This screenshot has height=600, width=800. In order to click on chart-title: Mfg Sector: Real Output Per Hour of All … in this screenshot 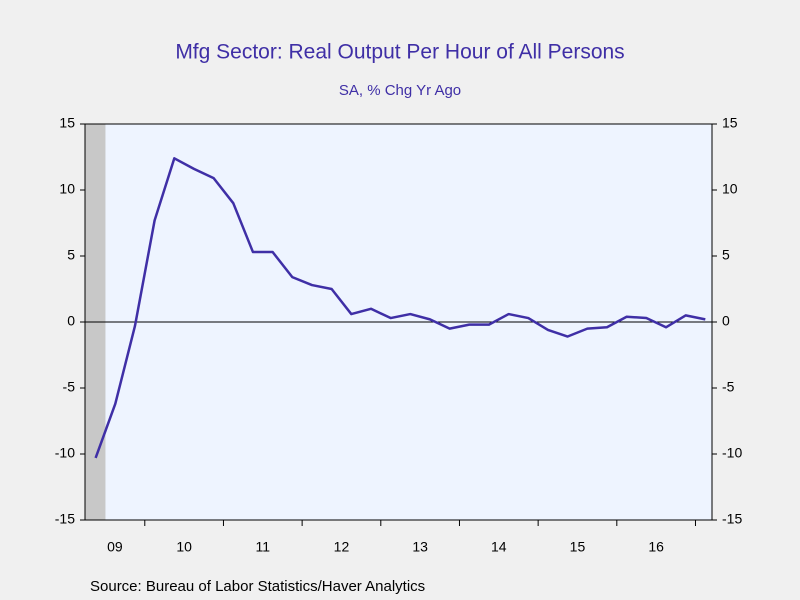, I will do `click(399, 52)`.